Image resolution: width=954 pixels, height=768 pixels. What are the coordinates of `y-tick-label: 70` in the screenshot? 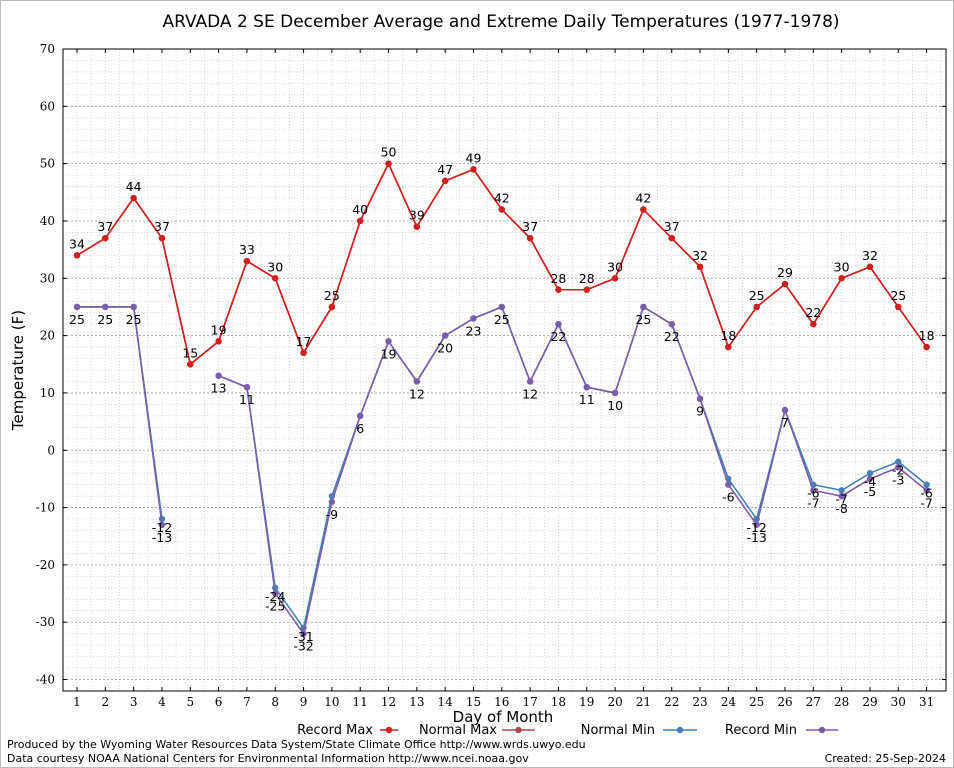 It's located at (47, 49).